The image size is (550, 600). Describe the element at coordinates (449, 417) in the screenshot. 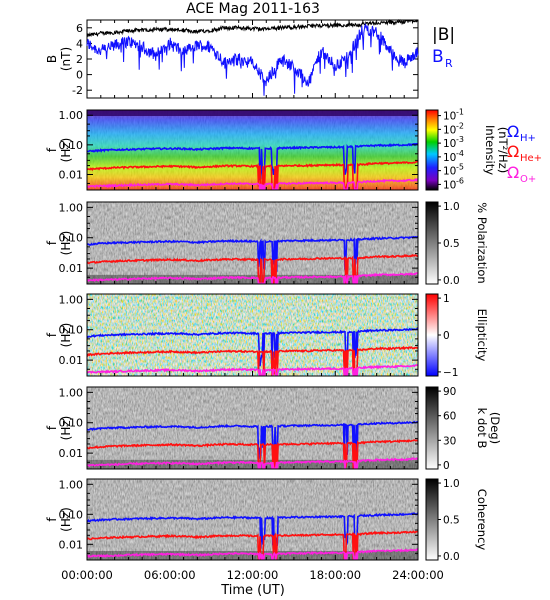

I see `colorbar-tick-label: 60` at that location.